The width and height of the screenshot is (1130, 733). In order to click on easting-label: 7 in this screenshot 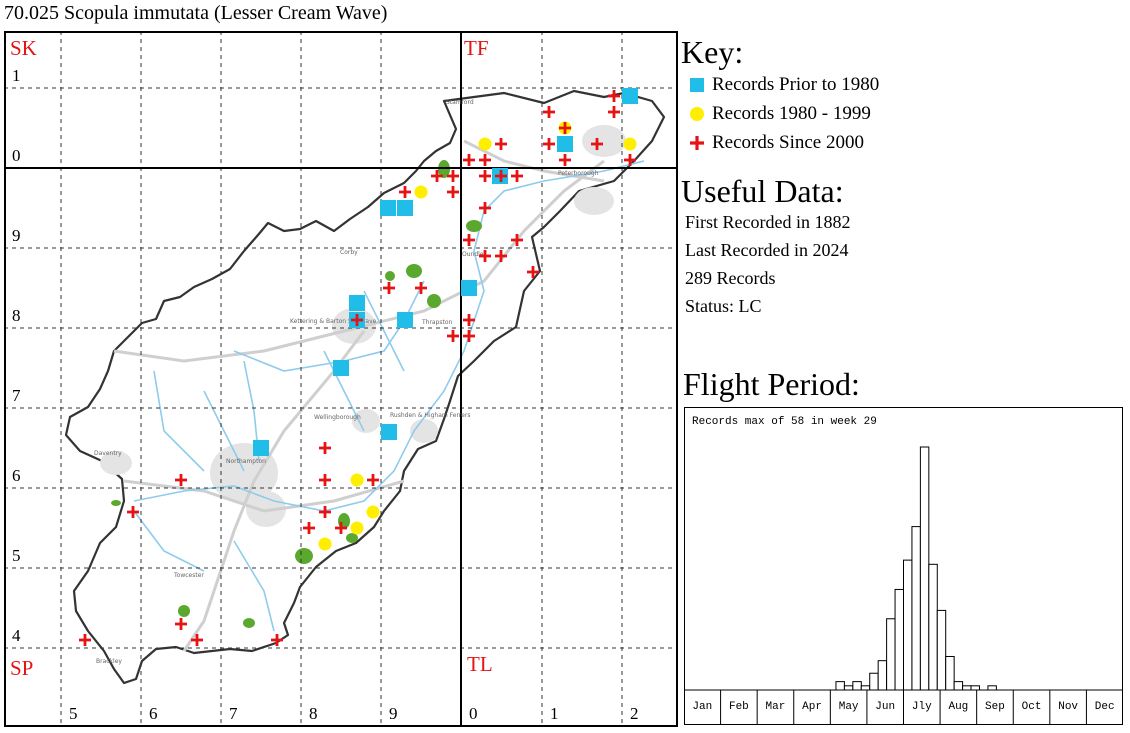, I will do `click(233, 713)`.